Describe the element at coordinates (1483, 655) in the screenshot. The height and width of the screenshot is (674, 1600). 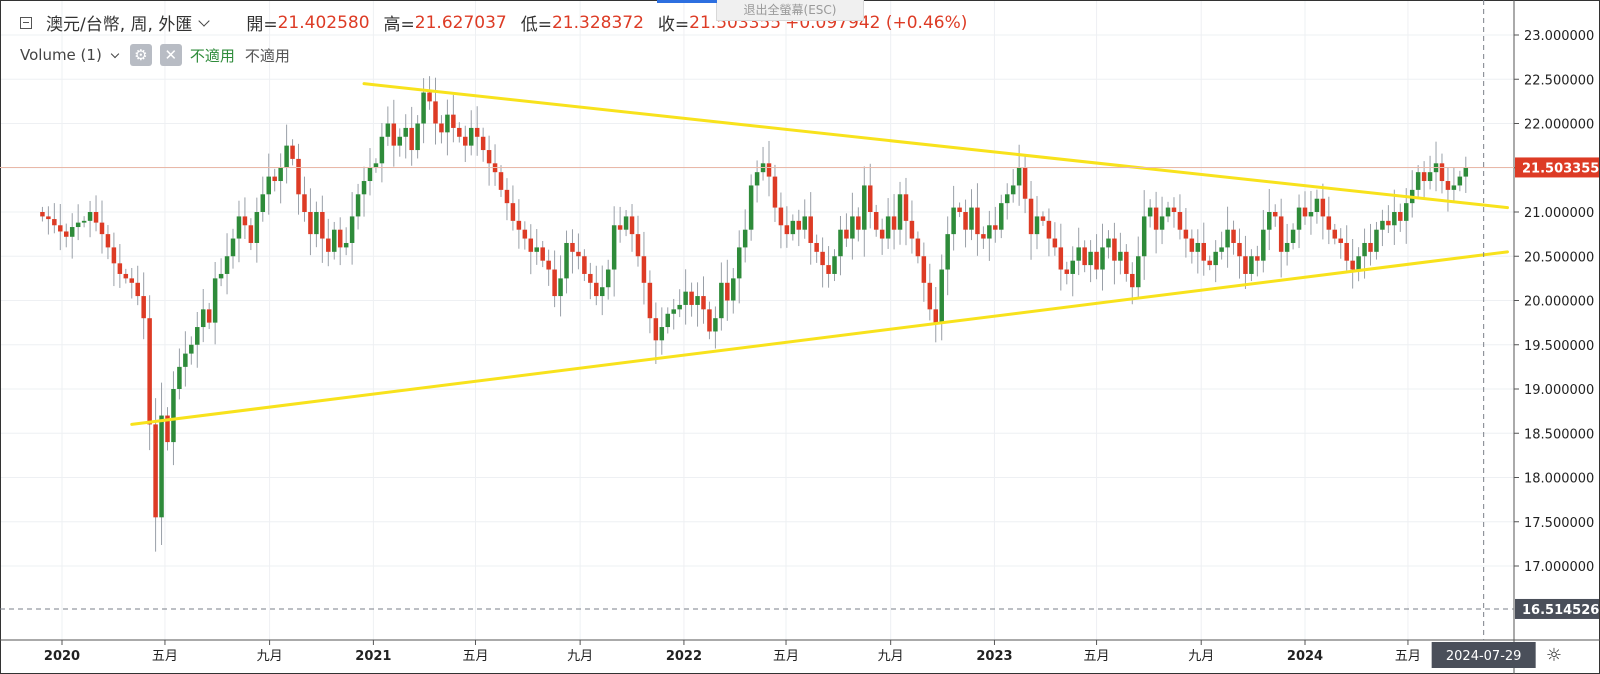
I see `crosshair-date-badge` at that location.